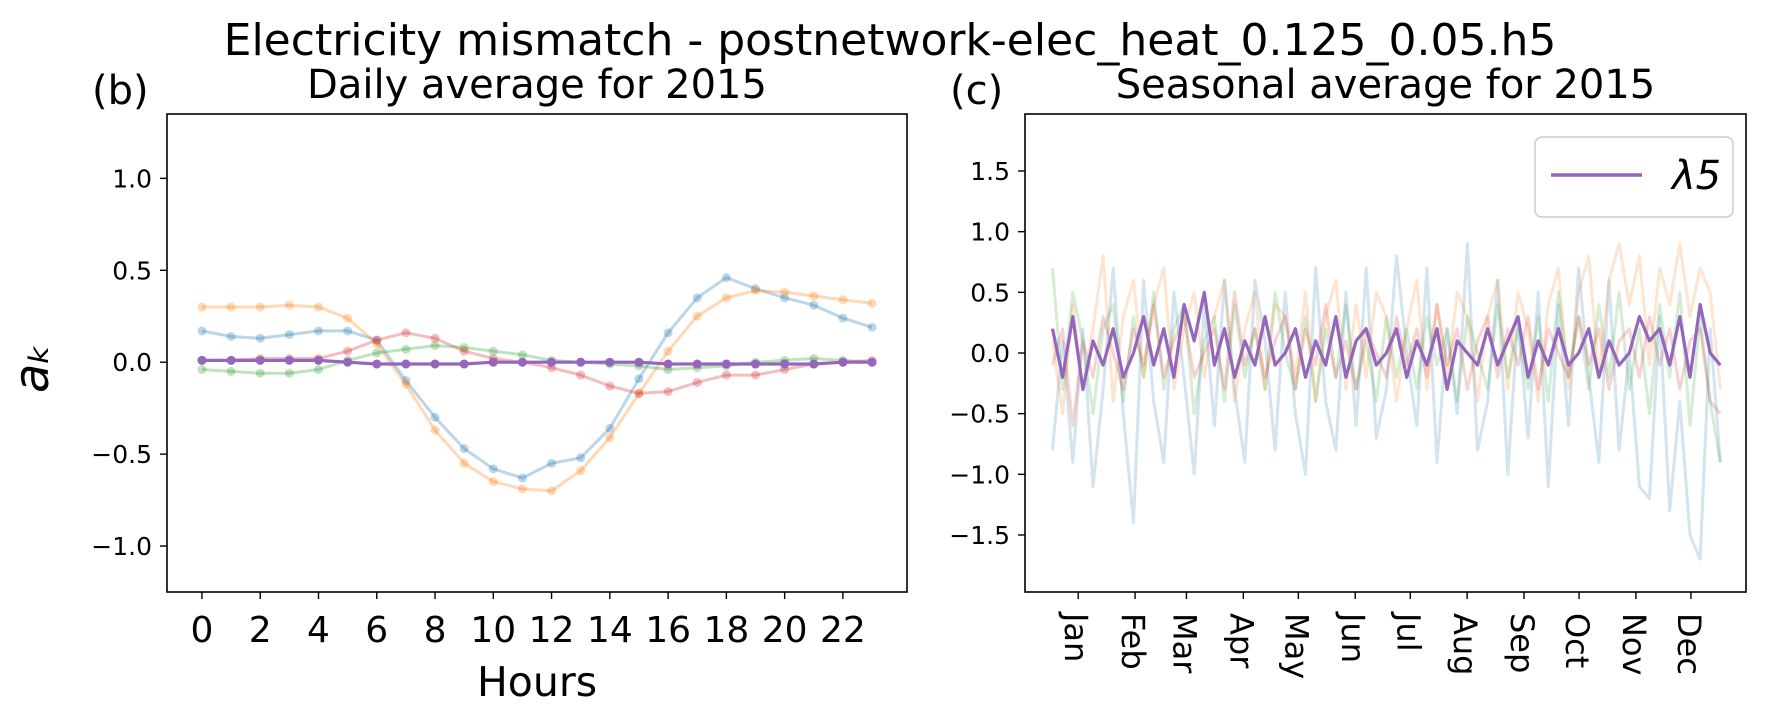 The height and width of the screenshot is (724, 1779). What do you see at coordinates (1133, 641) in the screenshot?
I see `x-tick-label: Feb` at bounding box center [1133, 641].